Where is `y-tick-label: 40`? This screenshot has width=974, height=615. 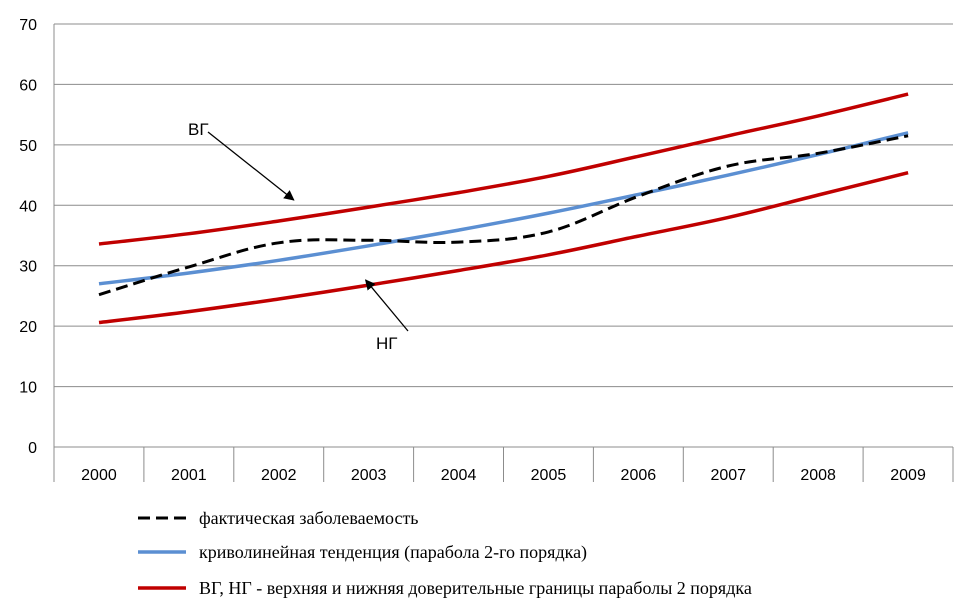 y-tick-label: 40 is located at coordinates (28, 206).